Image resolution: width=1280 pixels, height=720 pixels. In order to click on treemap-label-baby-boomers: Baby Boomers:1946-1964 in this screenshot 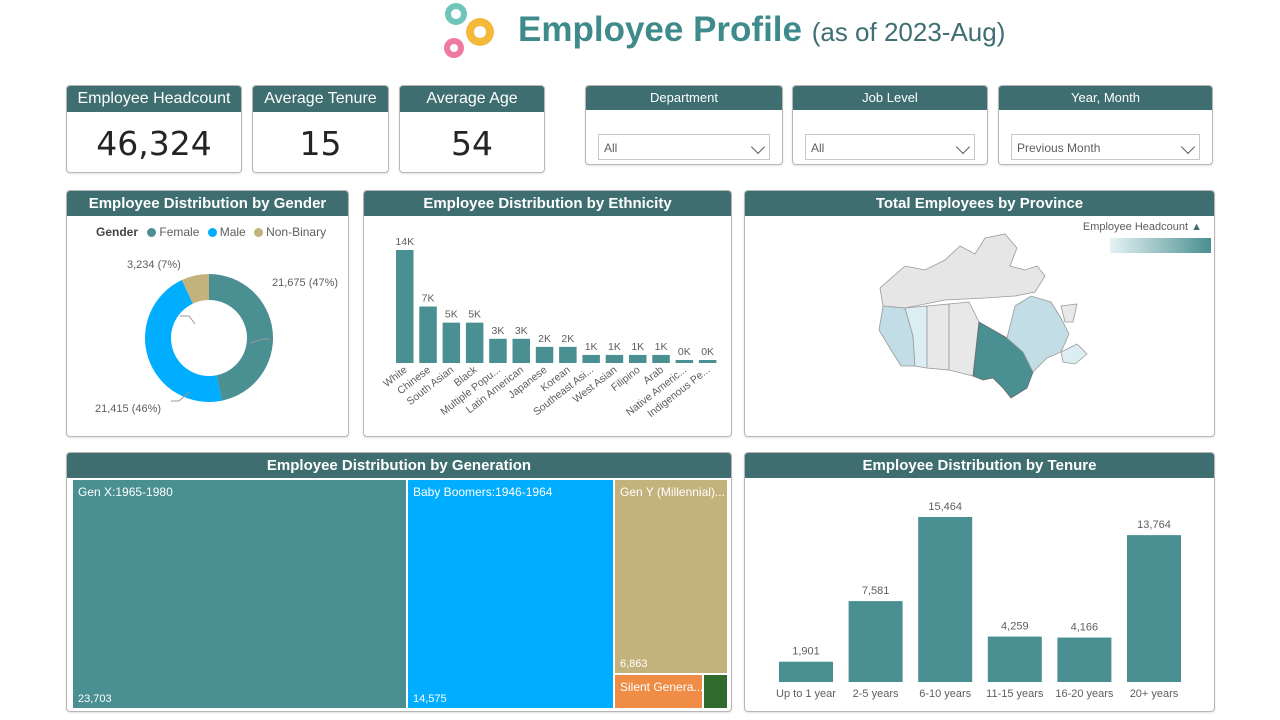, I will do `click(483, 492)`.